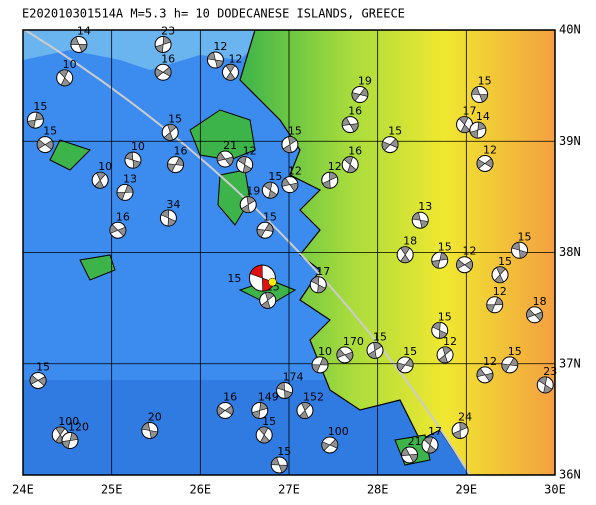  I want to click on y-tick-label: 40N, so click(570, 30).